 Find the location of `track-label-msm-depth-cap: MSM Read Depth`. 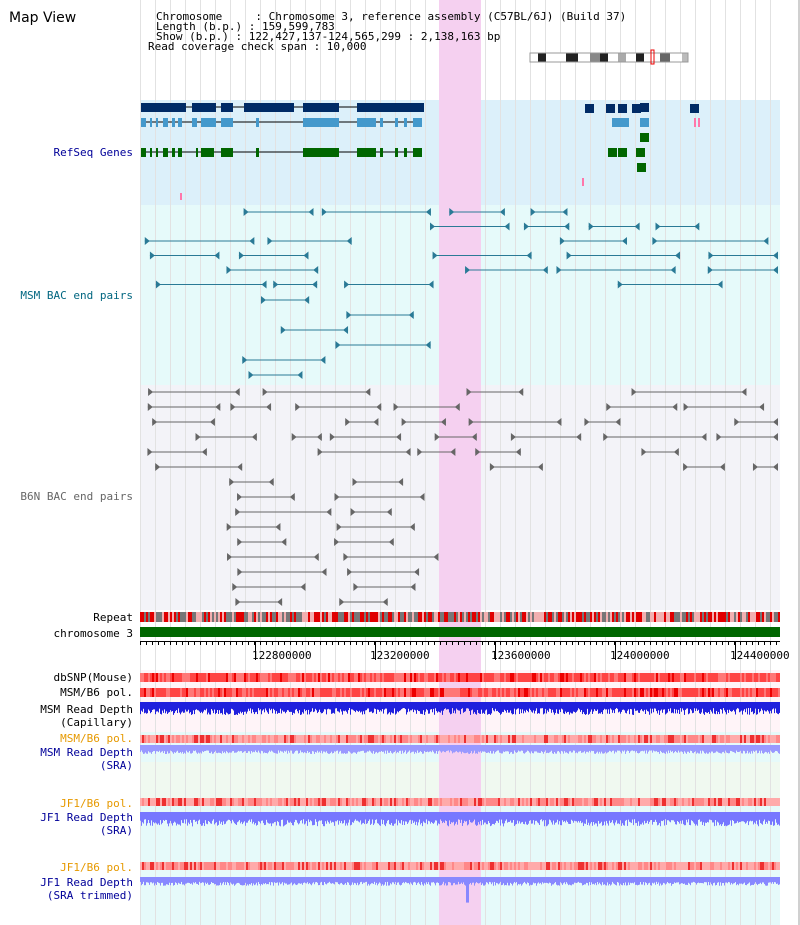

track-label-msm-depth-cap: MSM Read Depth is located at coordinates (86, 709).